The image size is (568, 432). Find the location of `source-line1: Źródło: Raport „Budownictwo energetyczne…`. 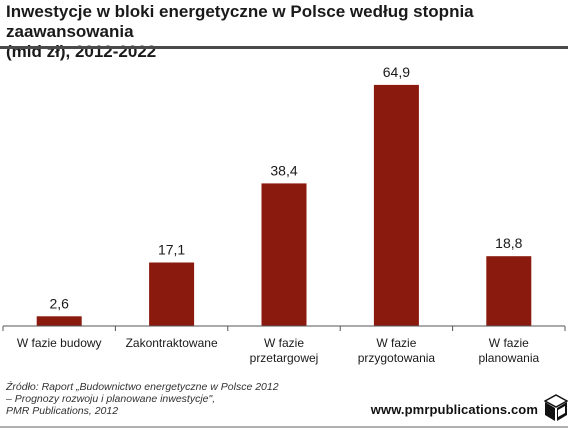

source-line1: Źródło: Raport „Budownictwo energetyczne… is located at coordinates (142, 387).